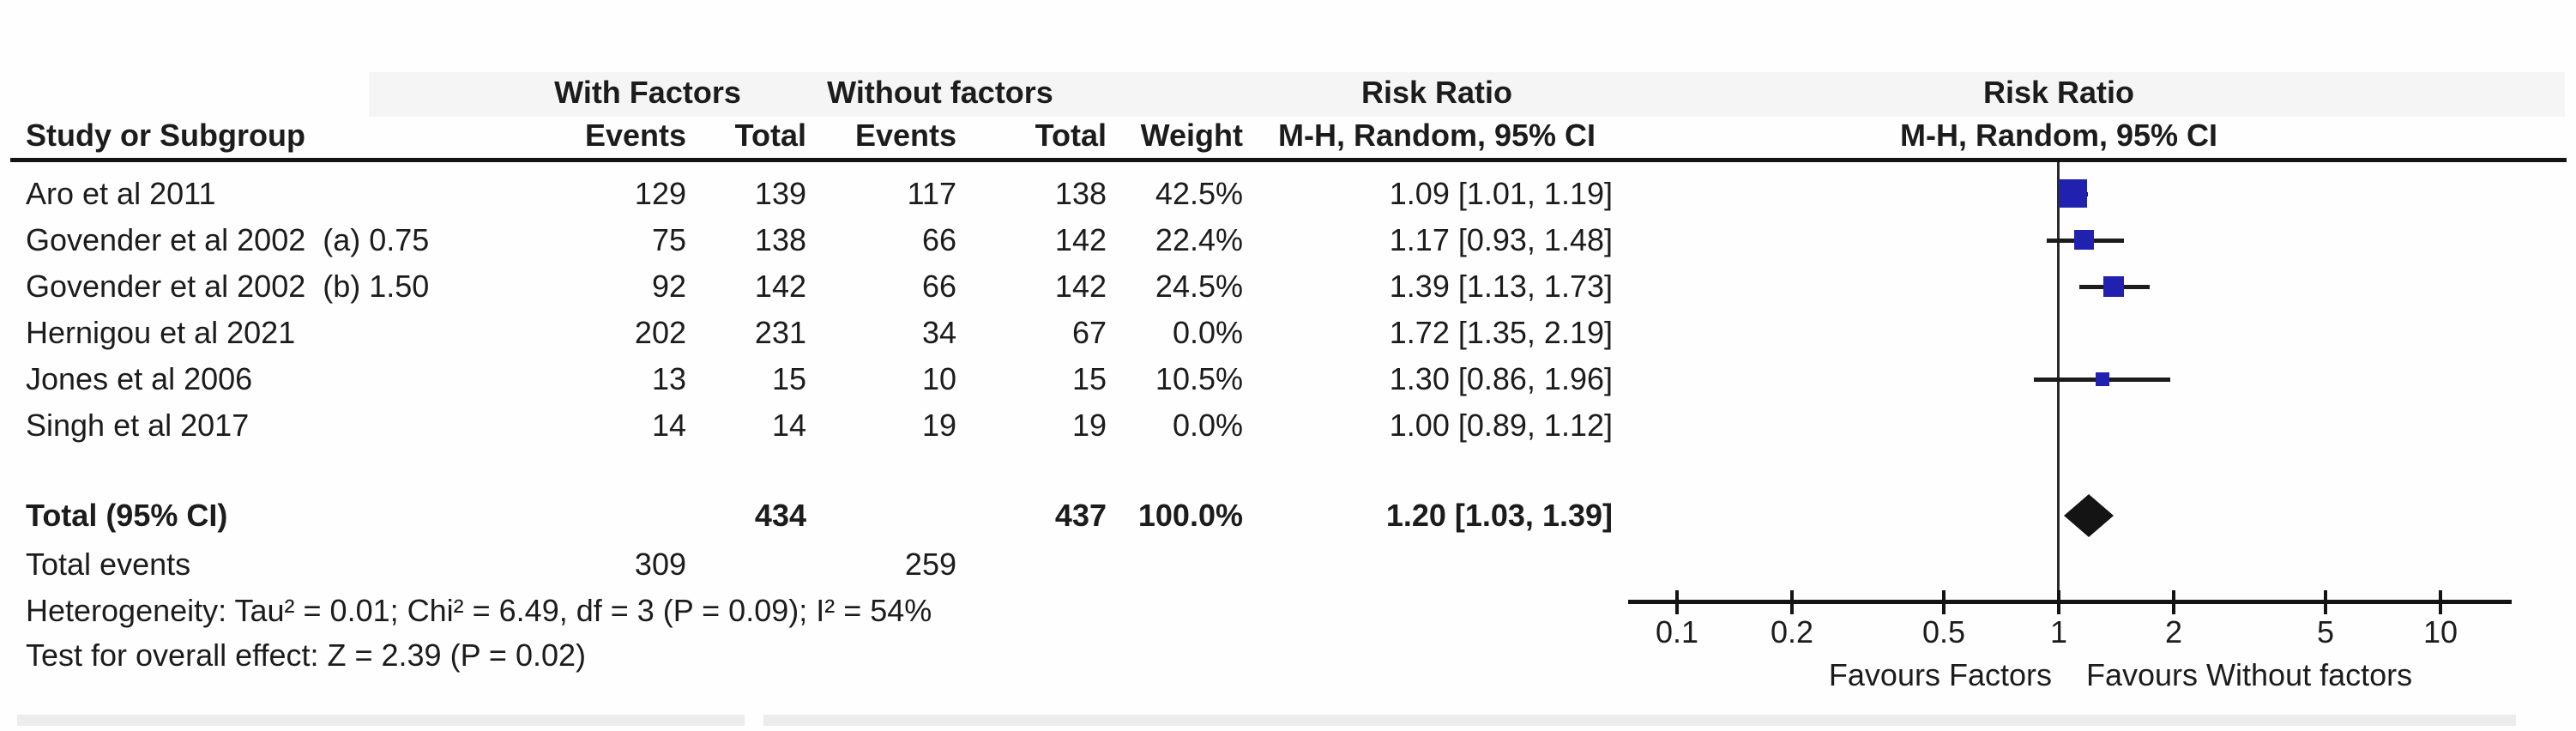 This screenshot has height=731, width=2576. I want to click on study-cell-rr-ci: 1.17 [0.93, 1.48], so click(1501, 239).